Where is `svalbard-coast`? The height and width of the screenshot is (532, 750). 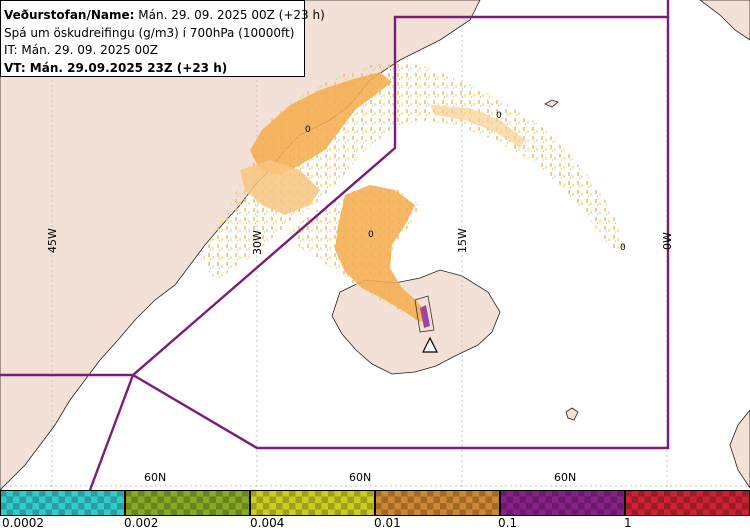 svalbard-coast is located at coordinates (724, 20).